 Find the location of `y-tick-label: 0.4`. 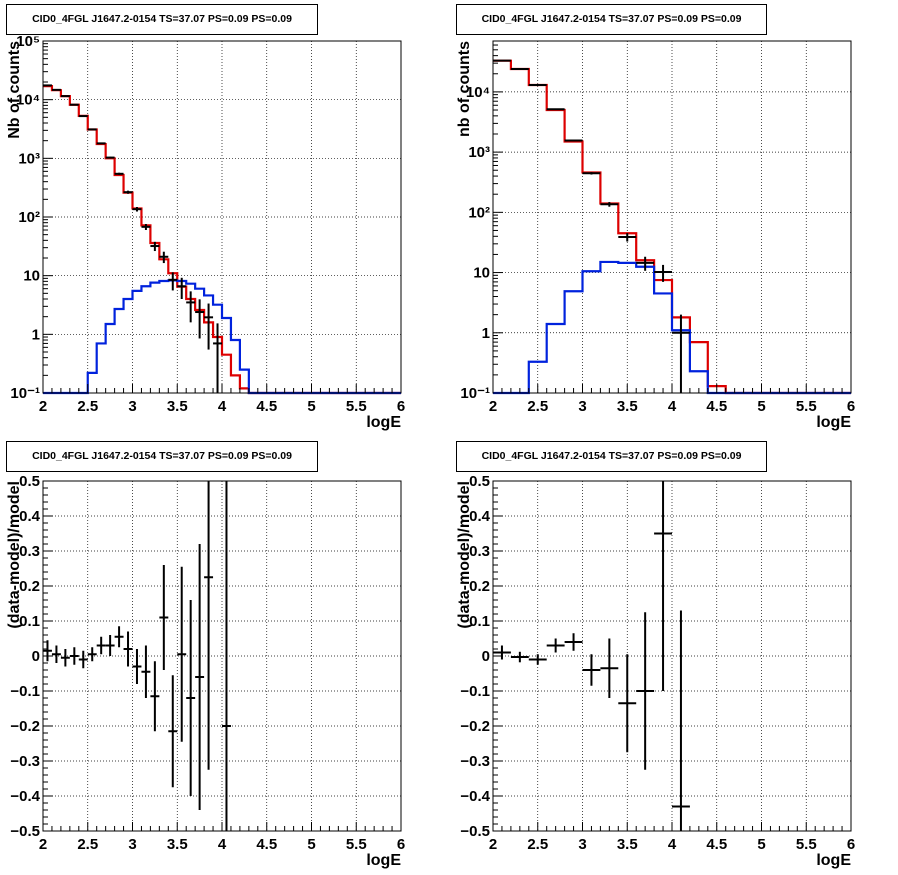

y-tick-label: 0.4 is located at coordinates (480, 516).